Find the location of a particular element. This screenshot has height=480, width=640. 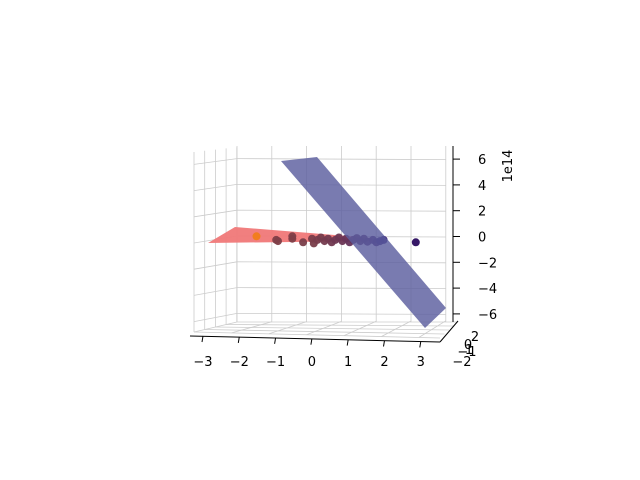

z-axis-offset-label: 1e14 is located at coordinates (508, 166).